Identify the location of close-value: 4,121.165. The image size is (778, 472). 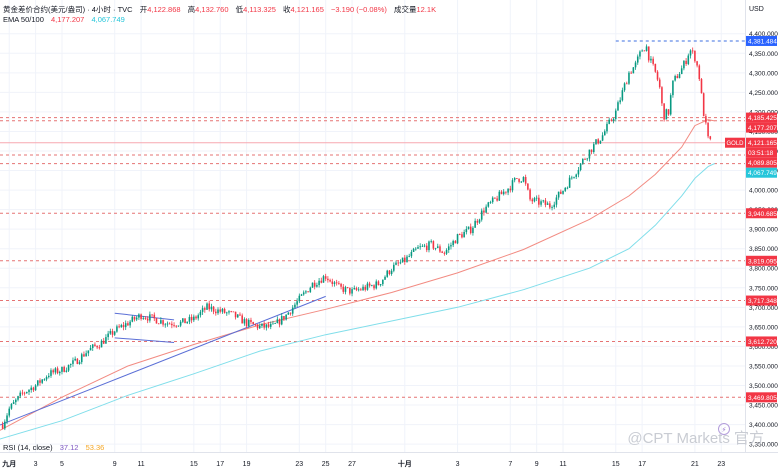
(307, 9).